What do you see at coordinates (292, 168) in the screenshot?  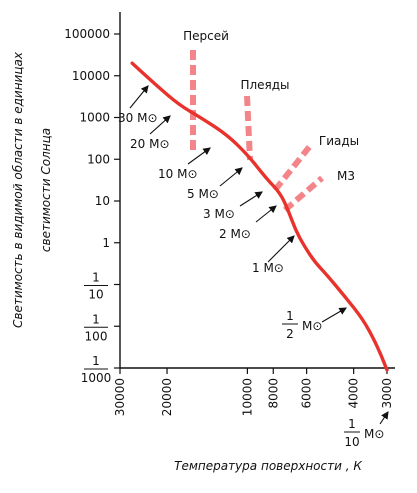 I see `hyades-sequence` at bounding box center [292, 168].